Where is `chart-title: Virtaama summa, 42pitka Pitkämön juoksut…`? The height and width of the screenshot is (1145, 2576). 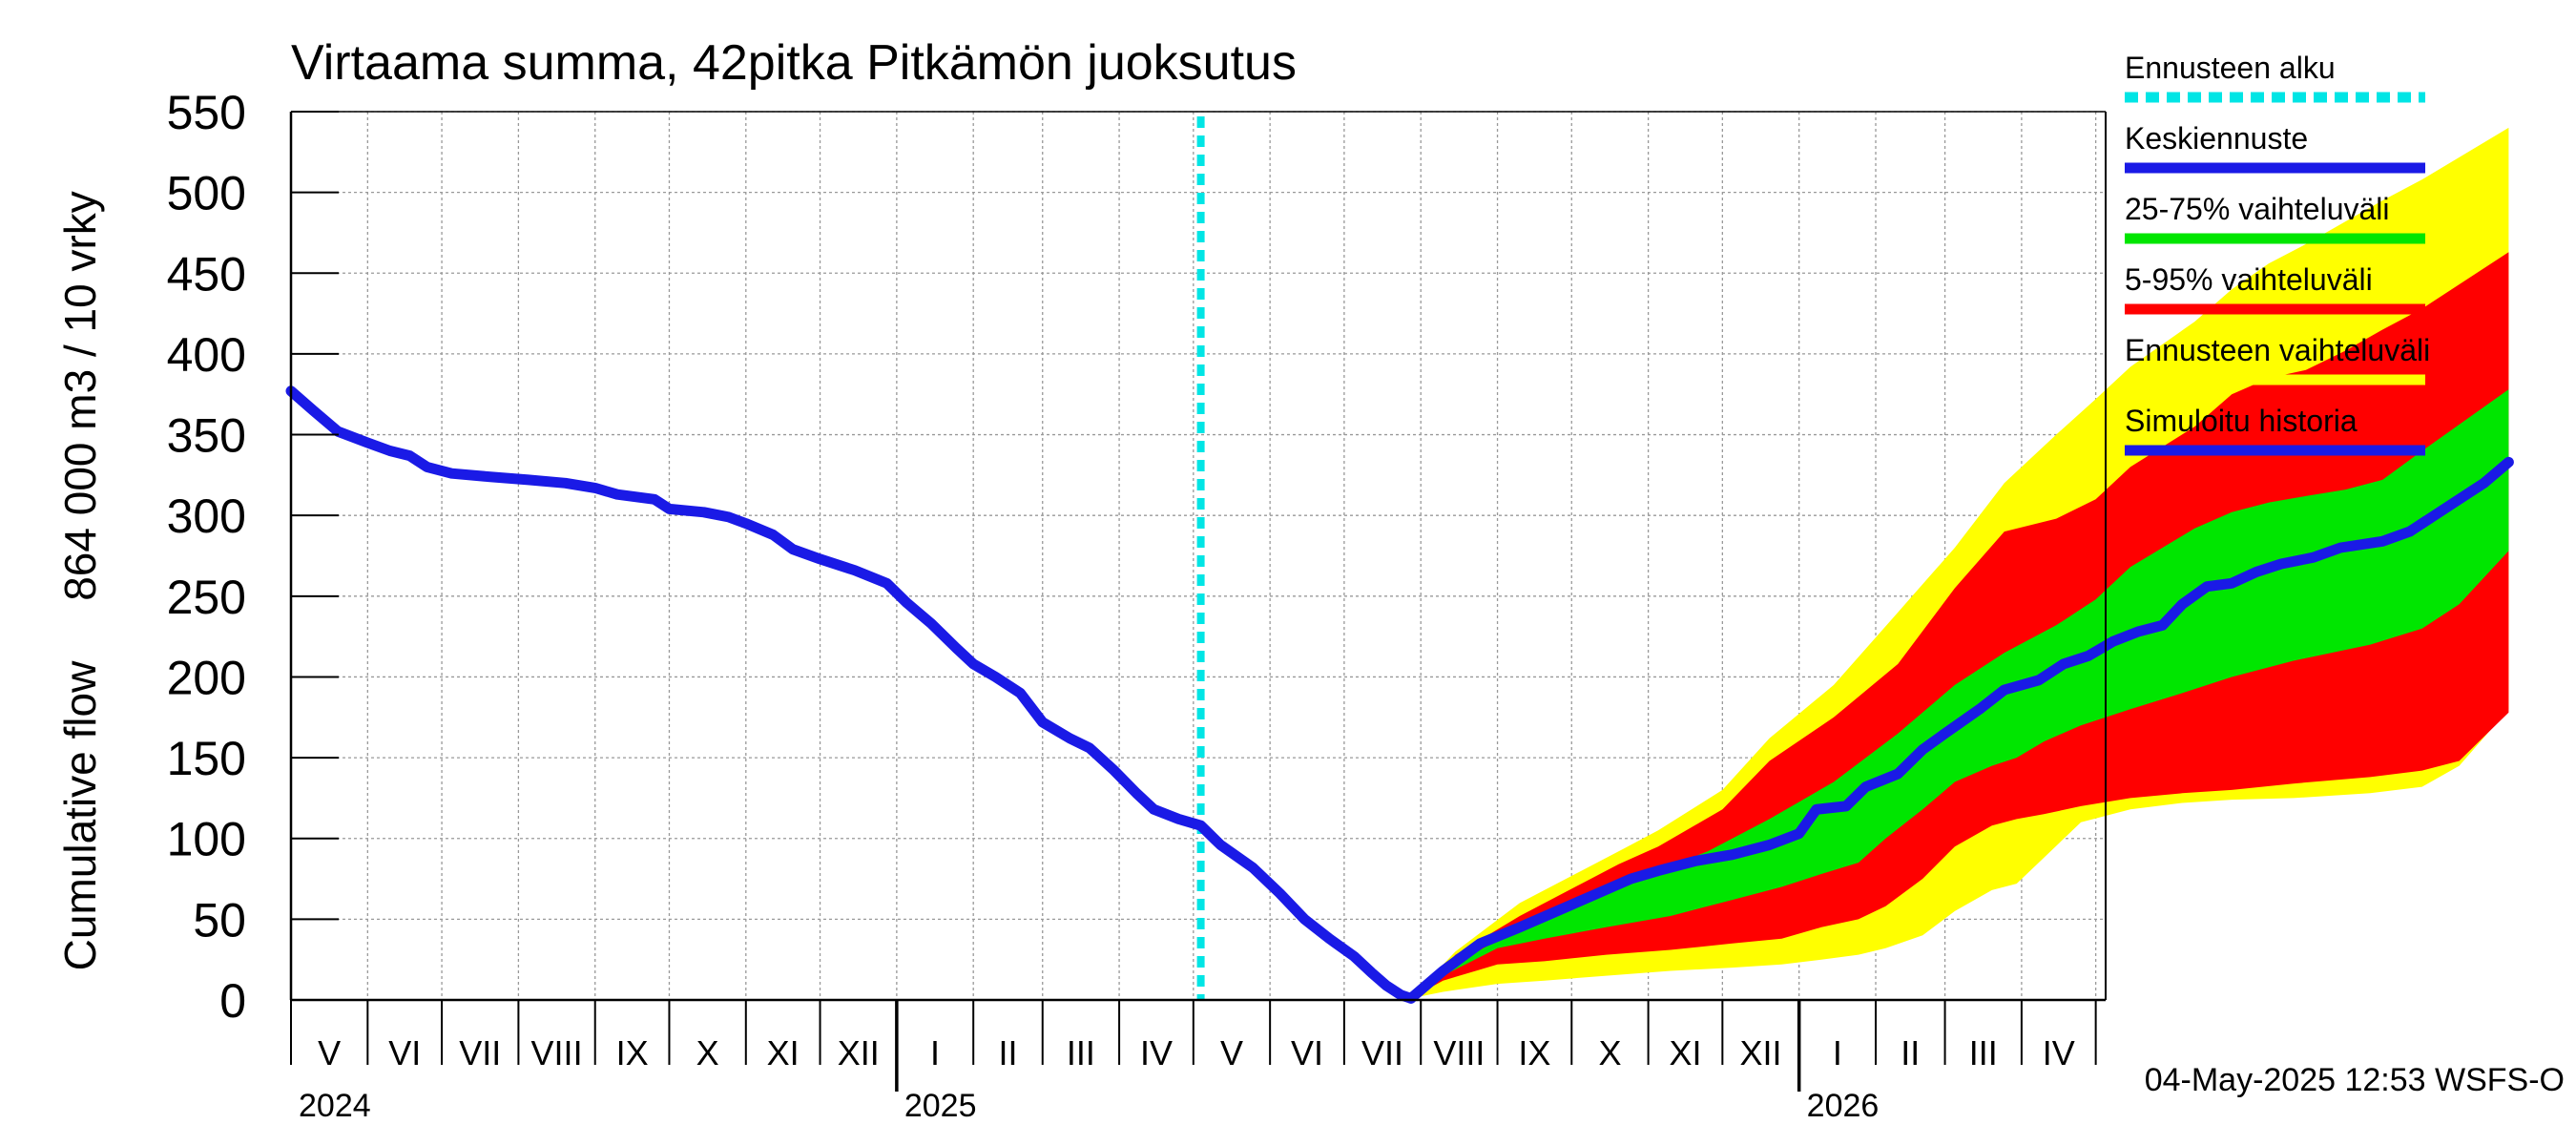
chart-title: Virtaama summa, 42pitka Pitkämön juoksut… is located at coordinates (794, 63).